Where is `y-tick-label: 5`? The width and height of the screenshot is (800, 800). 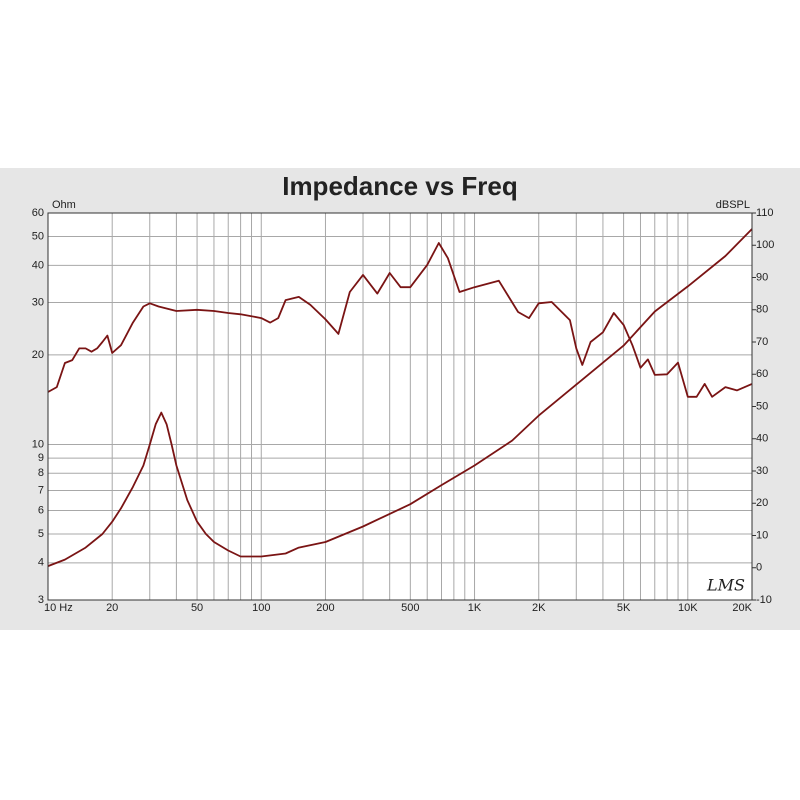
y-tick-label: 5 is located at coordinates (41, 534).